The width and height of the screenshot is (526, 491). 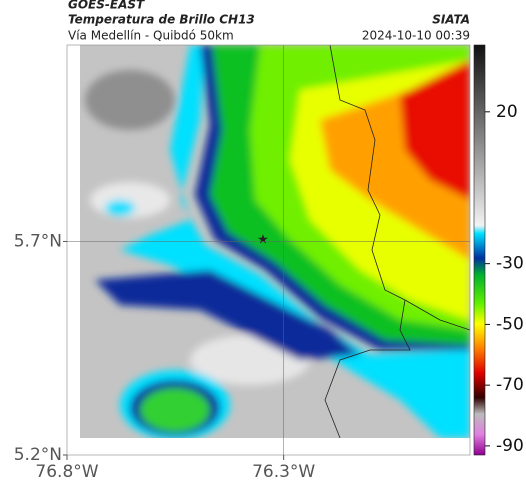 What do you see at coordinates (161, 20) in the screenshot?
I see `title: Temperatura de Brillo CH13` at bounding box center [161, 20].